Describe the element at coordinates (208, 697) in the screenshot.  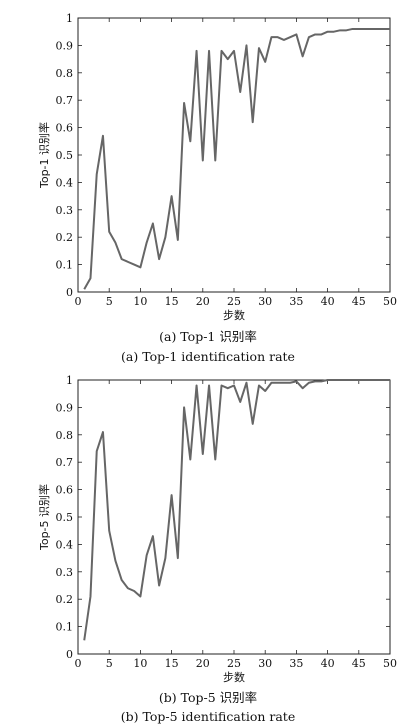
I see `caption-zh: (b) Top-5 识别率` at that location.